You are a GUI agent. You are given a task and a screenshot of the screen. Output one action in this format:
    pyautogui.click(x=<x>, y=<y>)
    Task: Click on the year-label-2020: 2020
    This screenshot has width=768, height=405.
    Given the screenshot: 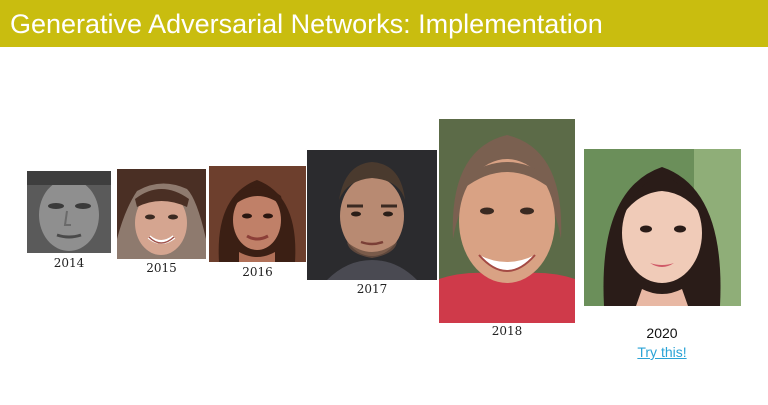 What is the action you would take?
    pyautogui.click(x=662, y=333)
    